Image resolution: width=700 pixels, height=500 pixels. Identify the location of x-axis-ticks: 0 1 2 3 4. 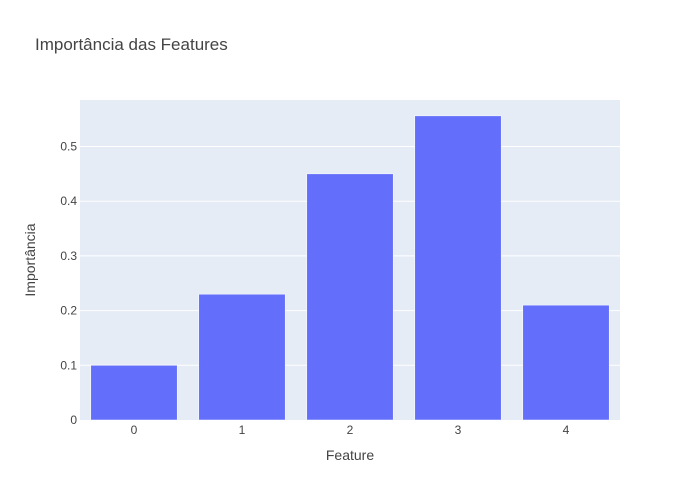
(350, 430).